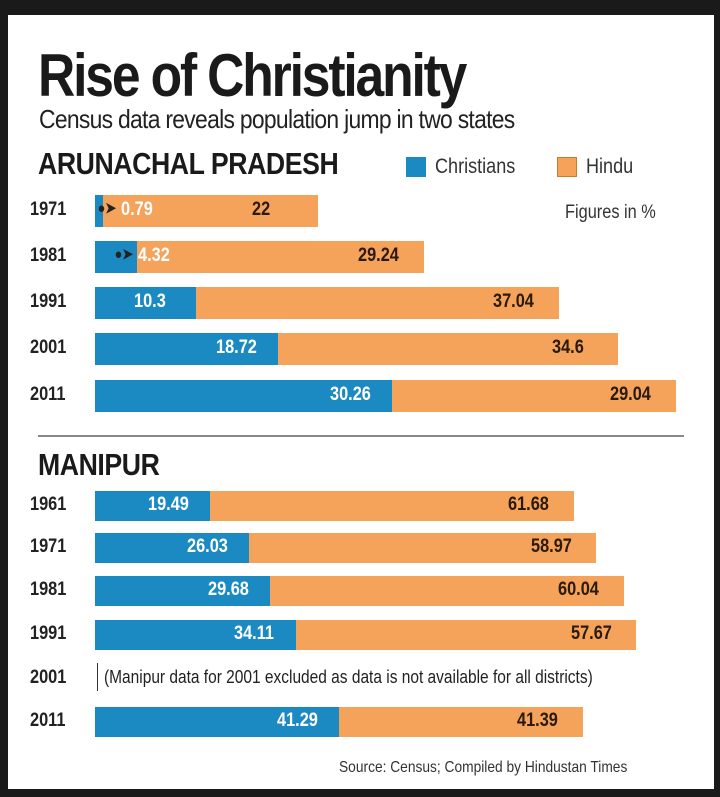  Describe the element at coordinates (136, 209) in the screenshot. I see `label-christians: 0.79` at that location.